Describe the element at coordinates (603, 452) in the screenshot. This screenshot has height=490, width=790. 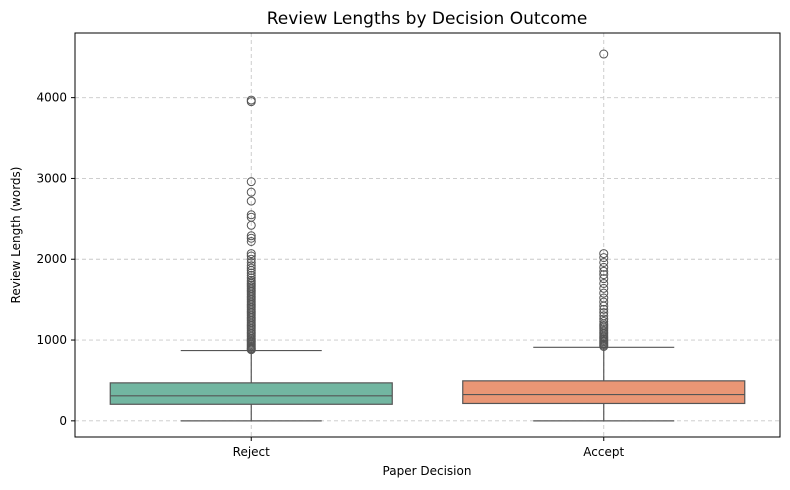
I see `x-tick-label: Accept` at that location.